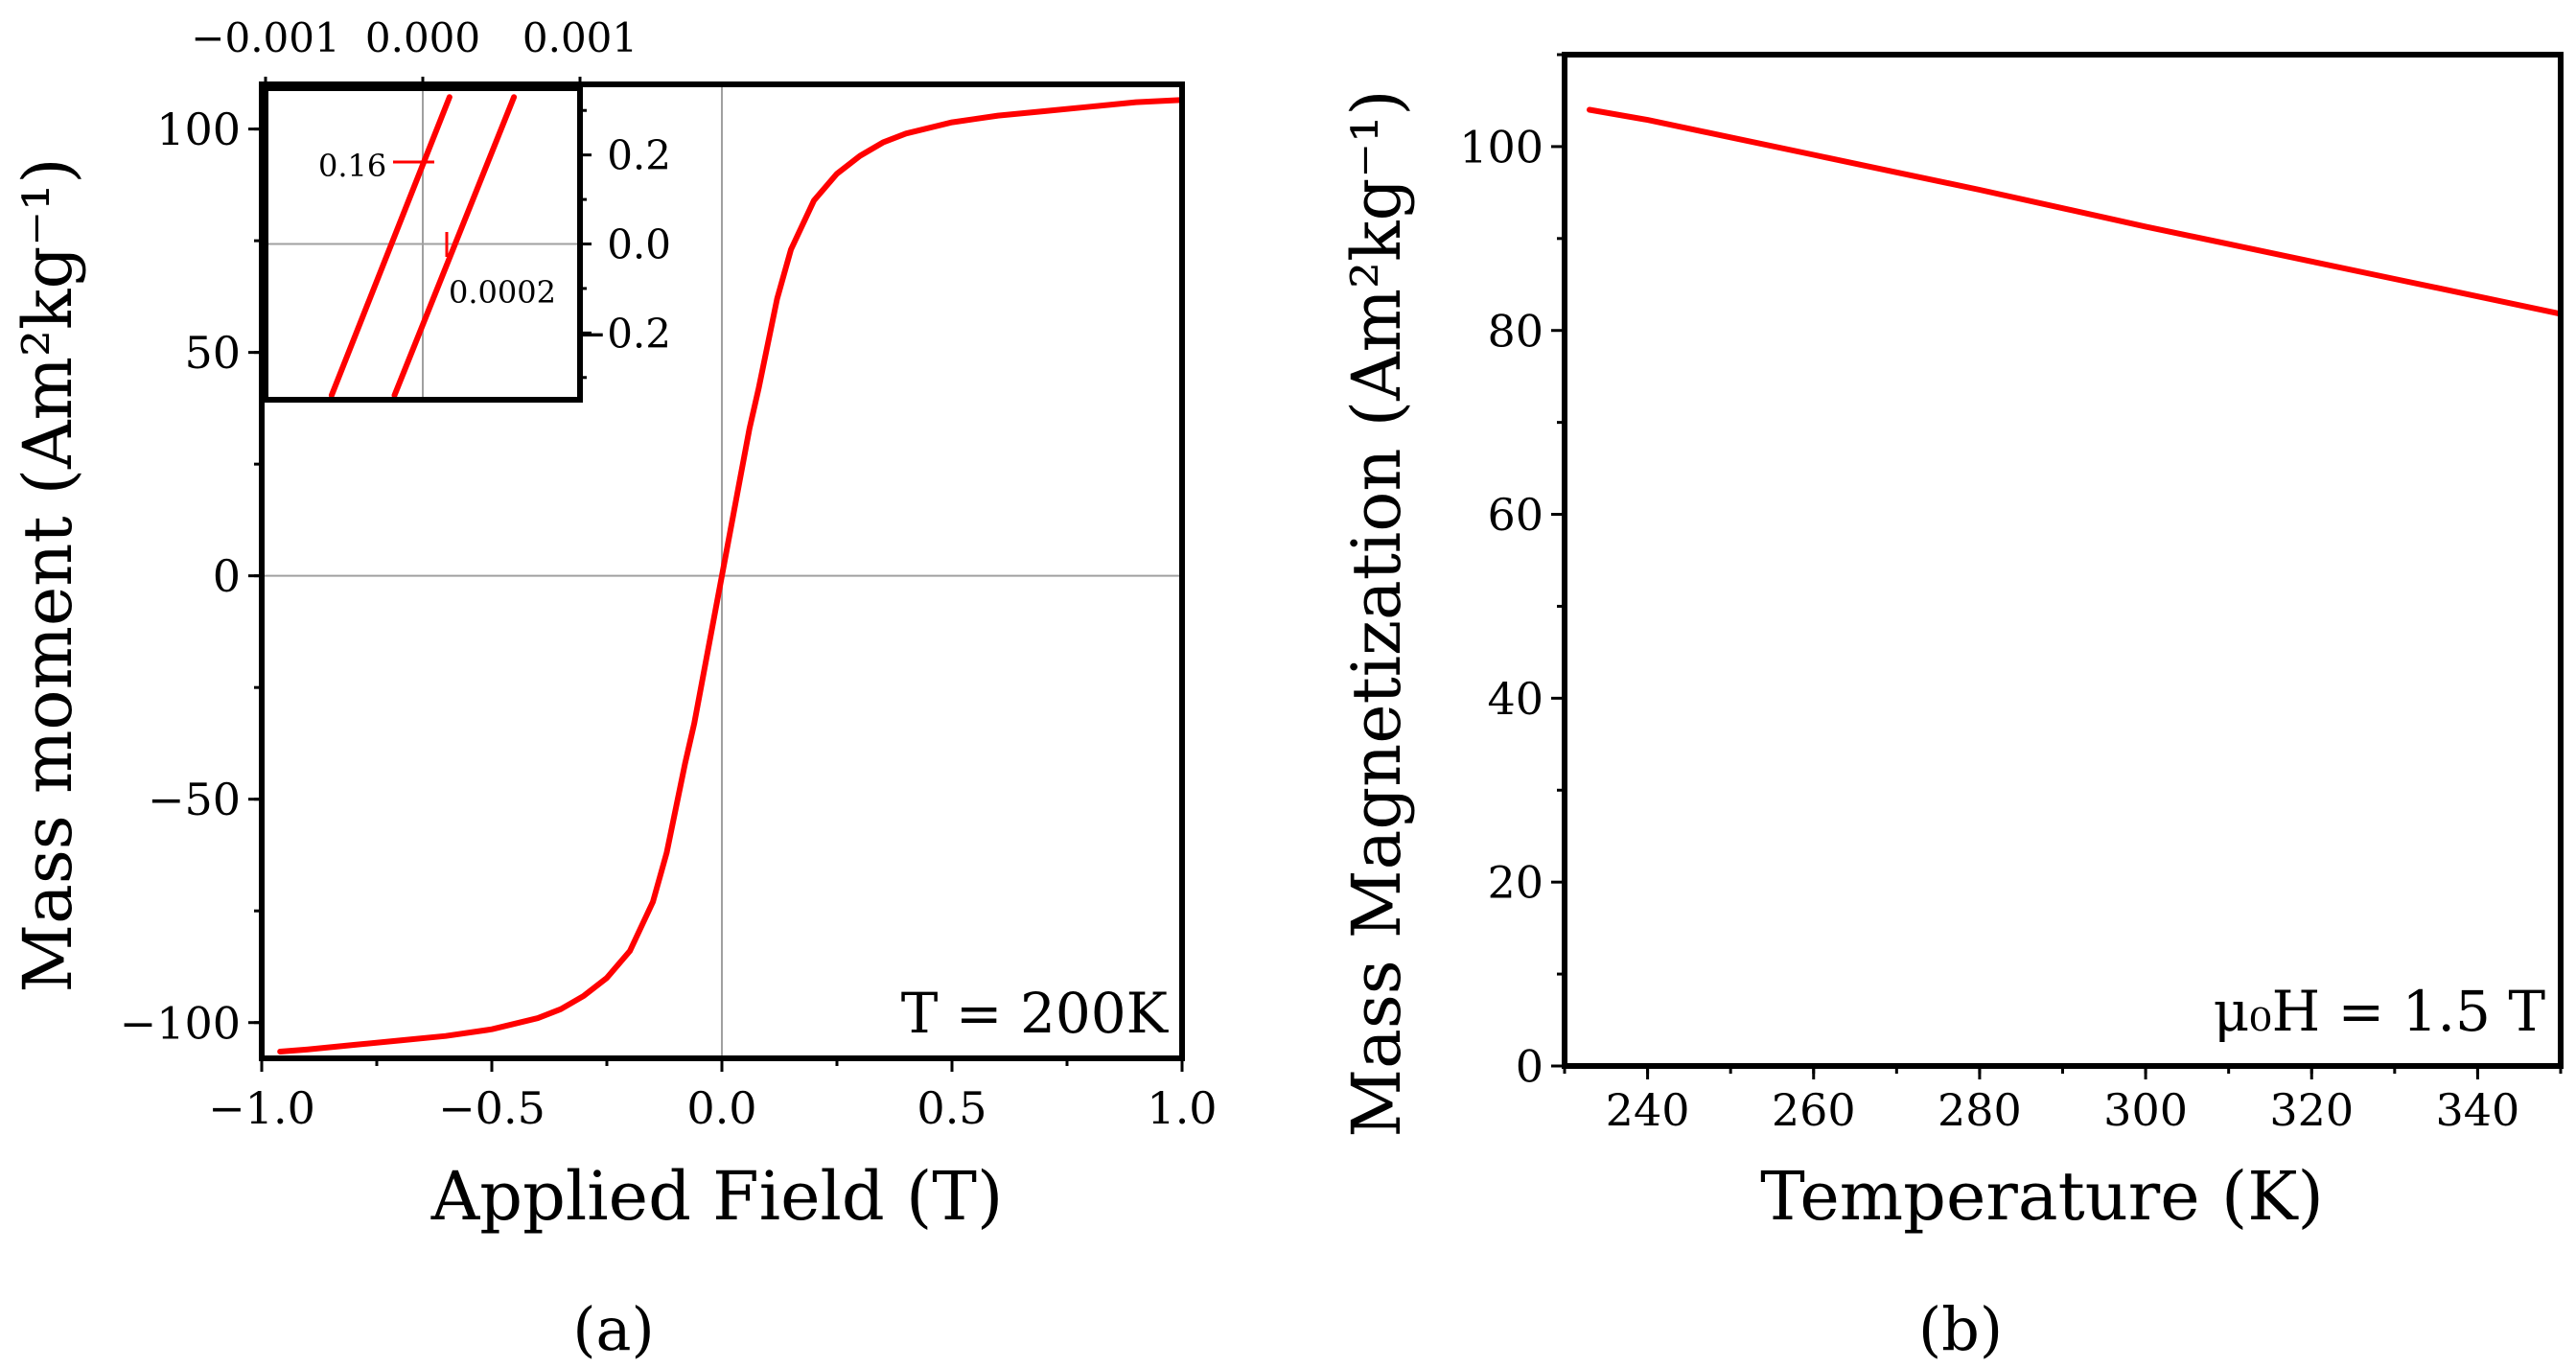  Describe the element at coordinates (580, 37) in the screenshot. I see `inset-x-tick-label: 0.001` at that location.